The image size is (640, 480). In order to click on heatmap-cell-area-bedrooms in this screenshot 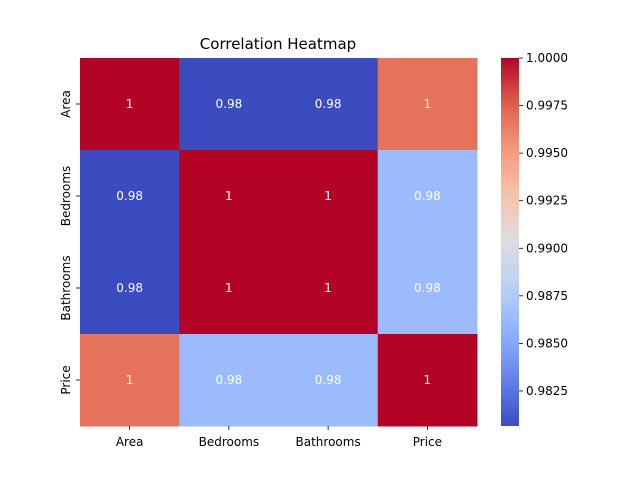, I will do `click(229, 104)`.